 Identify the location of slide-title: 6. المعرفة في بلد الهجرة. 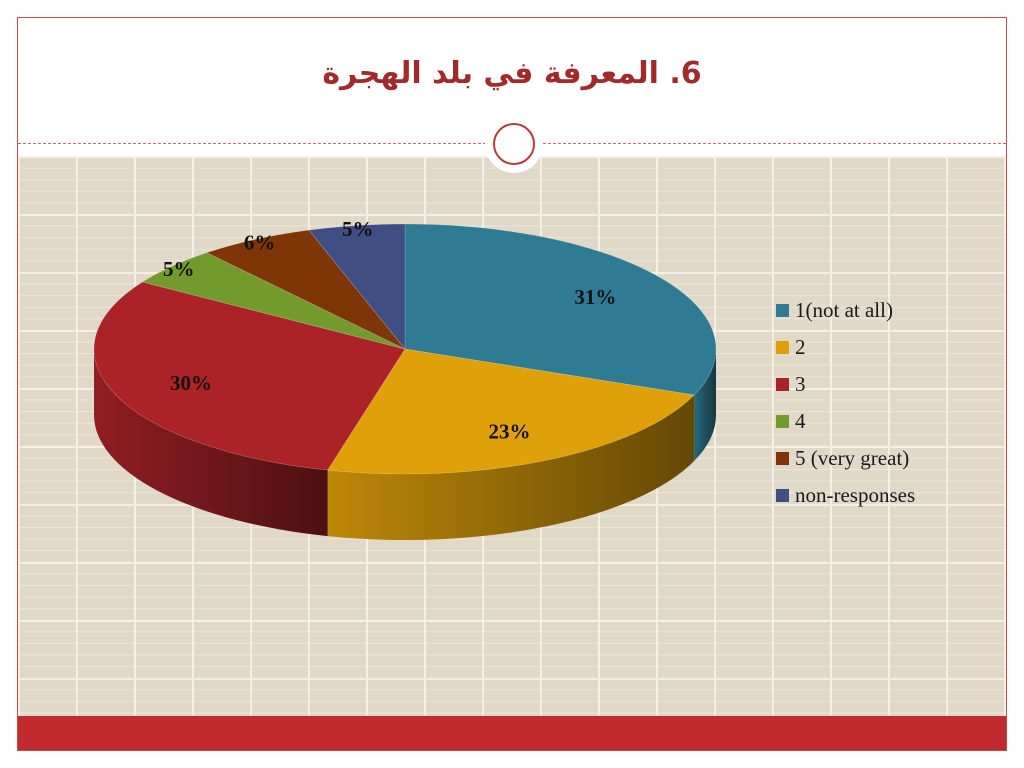
(512, 73).